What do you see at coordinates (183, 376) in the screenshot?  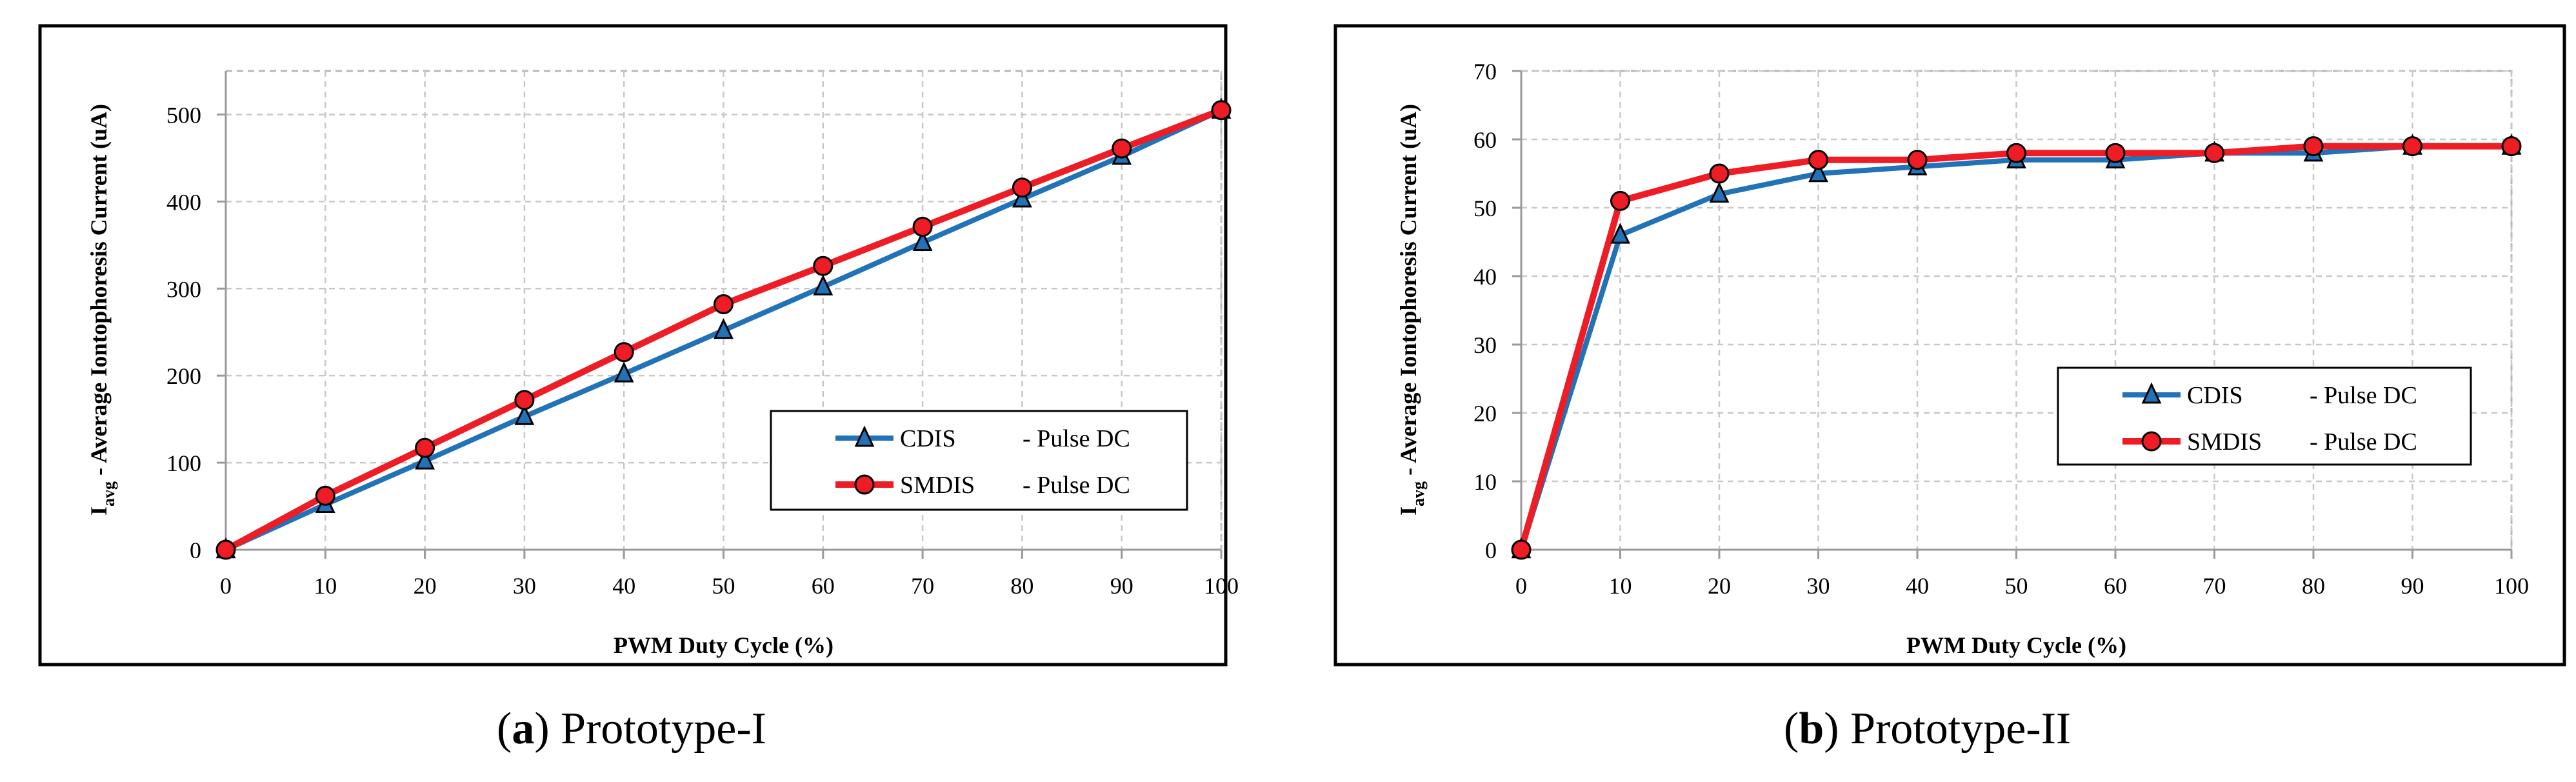 I see `y-tick-label: 200` at bounding box center [183, 376].